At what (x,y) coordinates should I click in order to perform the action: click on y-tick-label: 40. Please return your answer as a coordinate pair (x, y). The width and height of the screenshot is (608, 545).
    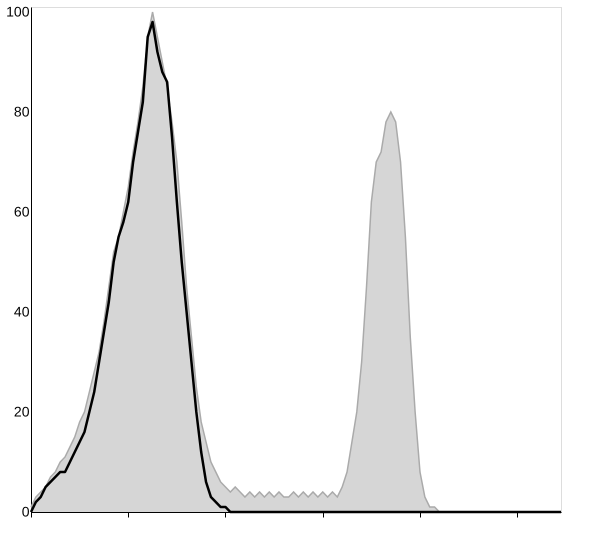
    Looking at the image, I should click on (22, 312).